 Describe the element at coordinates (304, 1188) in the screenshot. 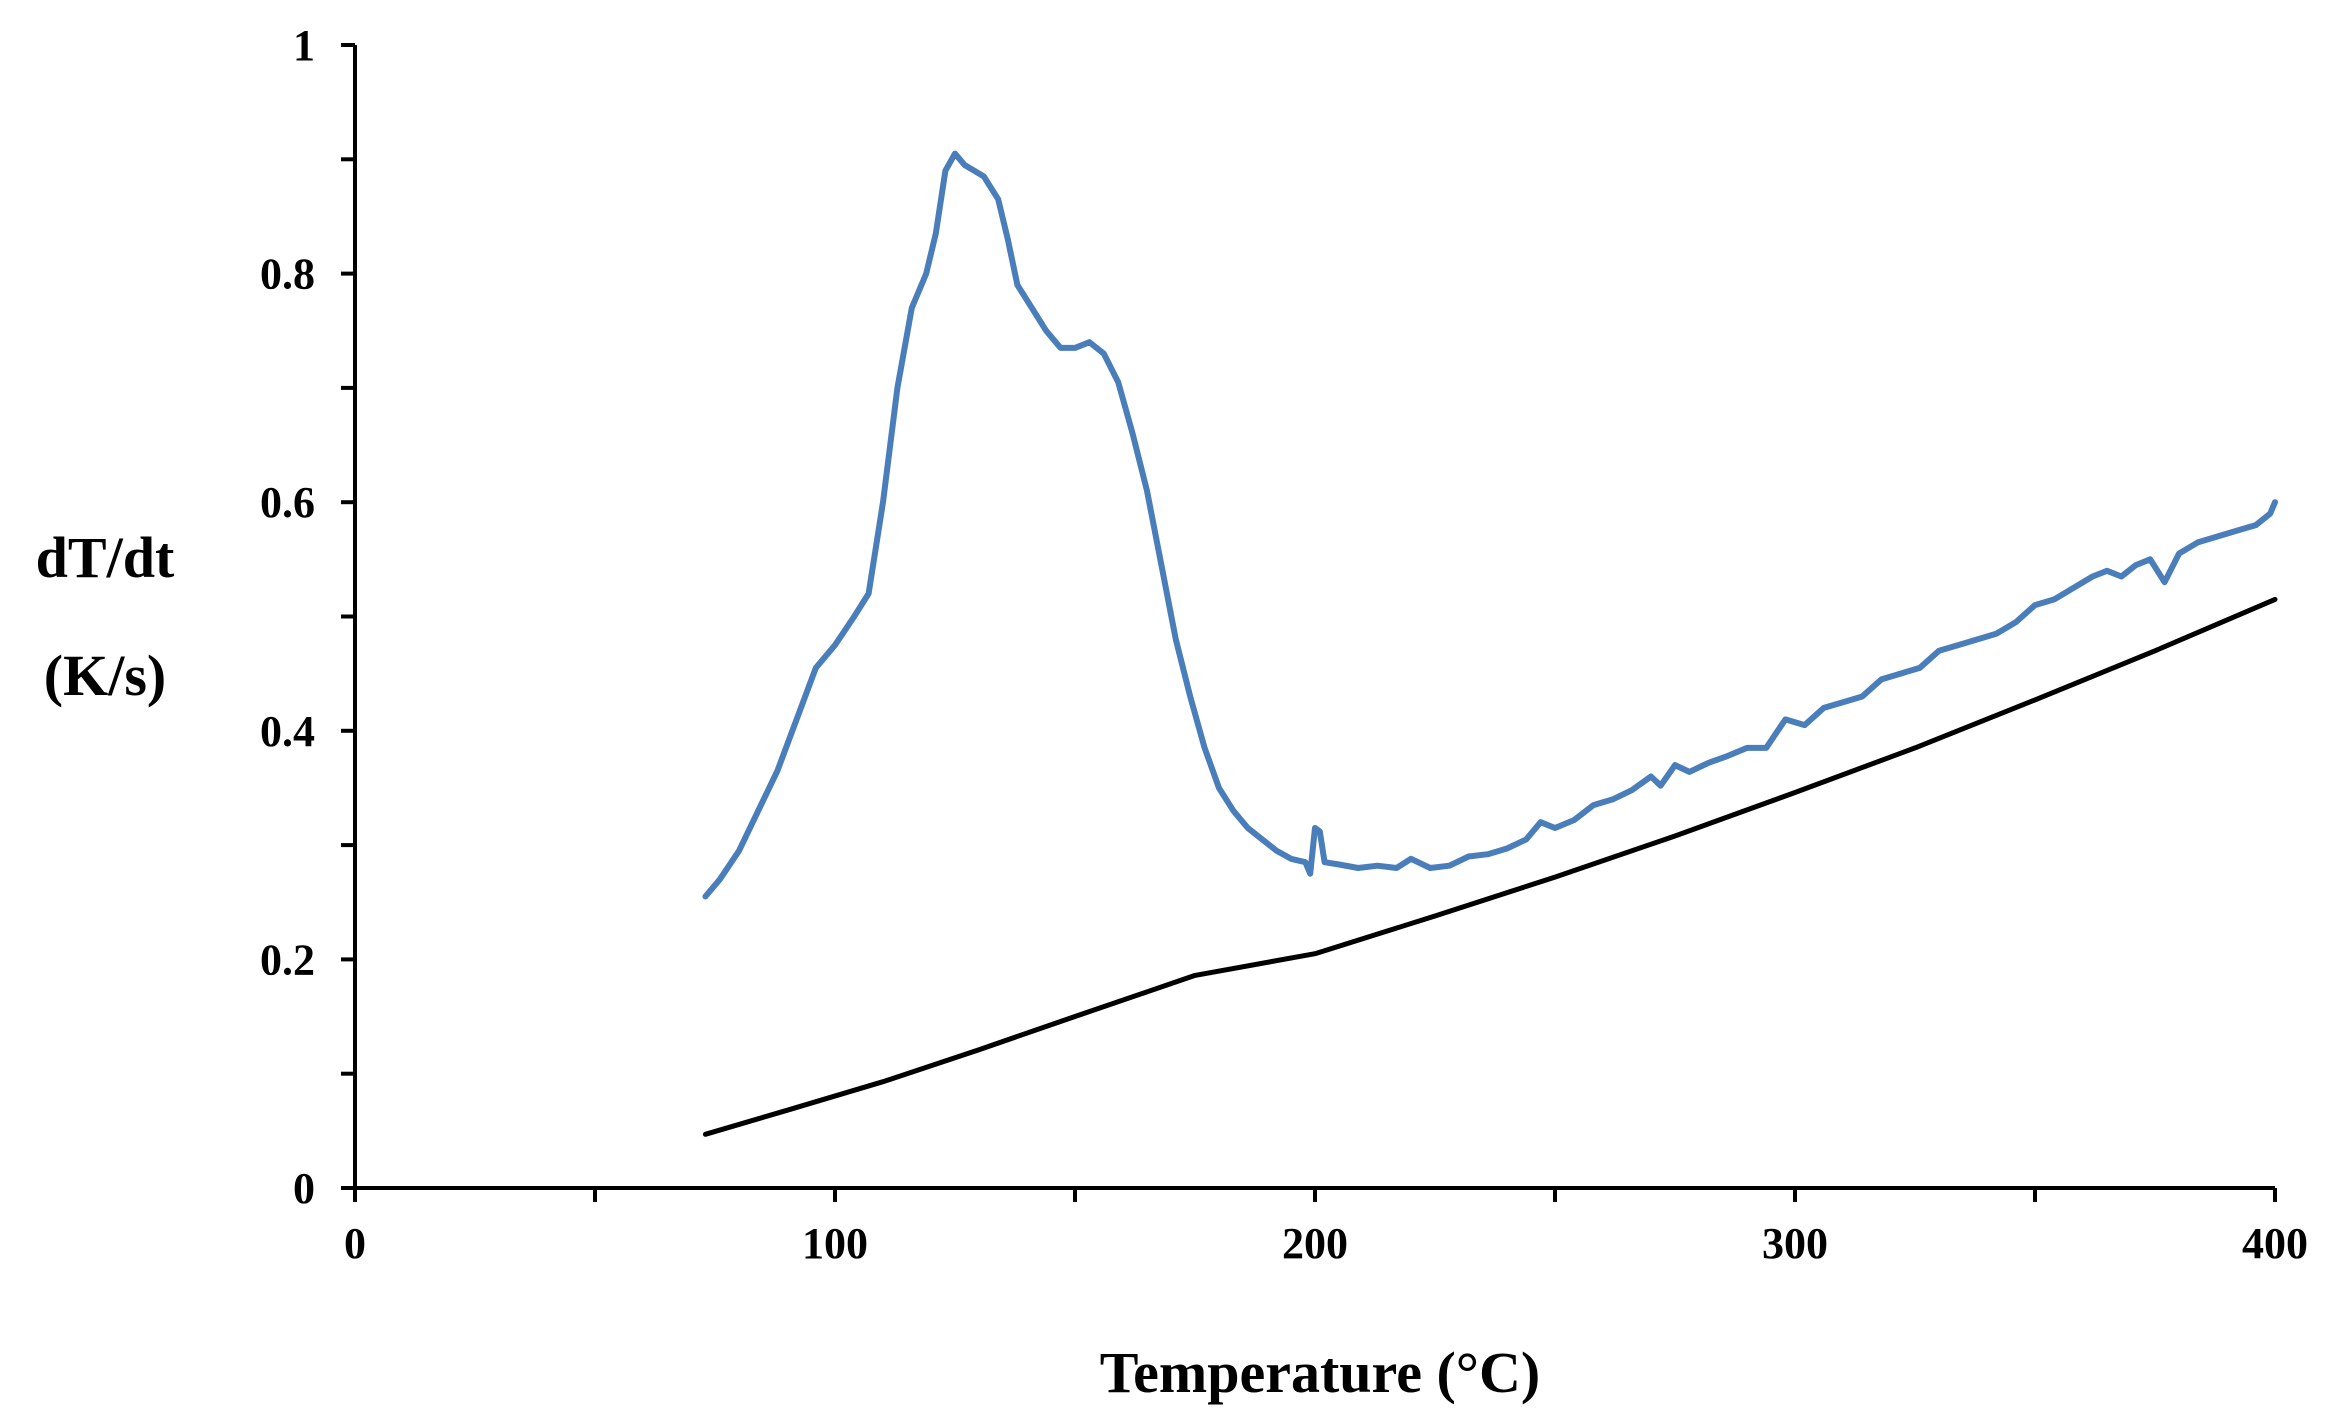

I see `y-tick-label-0: 0` at that location.